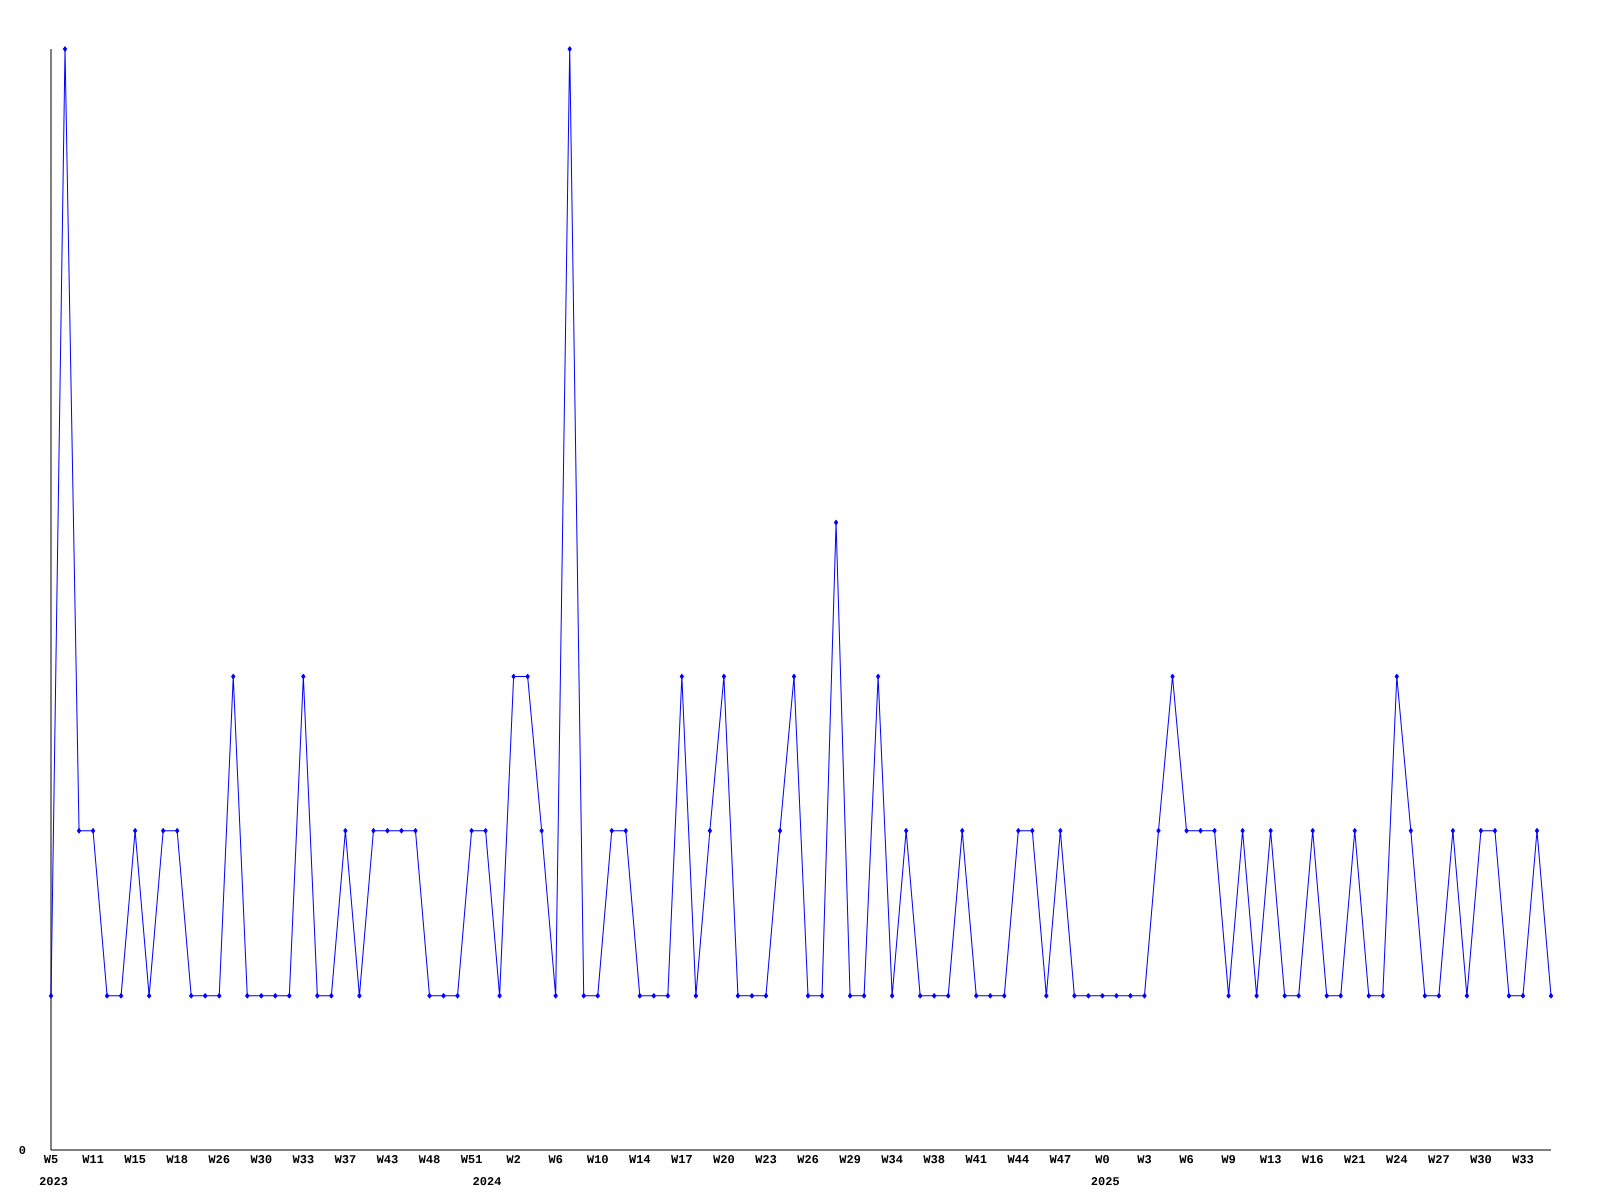 This screenshot has height=1200, width=1600. What do you see at coordinates (177, 1159) in the screenshot?
I see `x-tick-label: W18` at bounding box center [177, 1159].